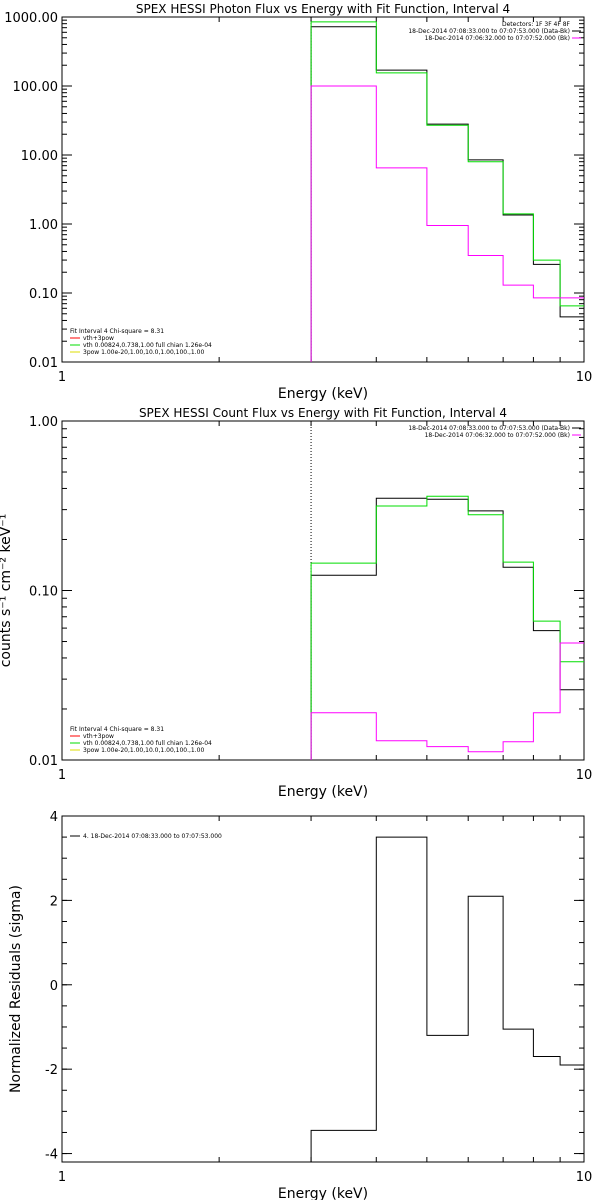 This screenshot has width=600, height=1200. What do you see at coordinates (54, 901) in the screenshot?
I see `y-tick-label: 2` at bounding box center [54, 901].